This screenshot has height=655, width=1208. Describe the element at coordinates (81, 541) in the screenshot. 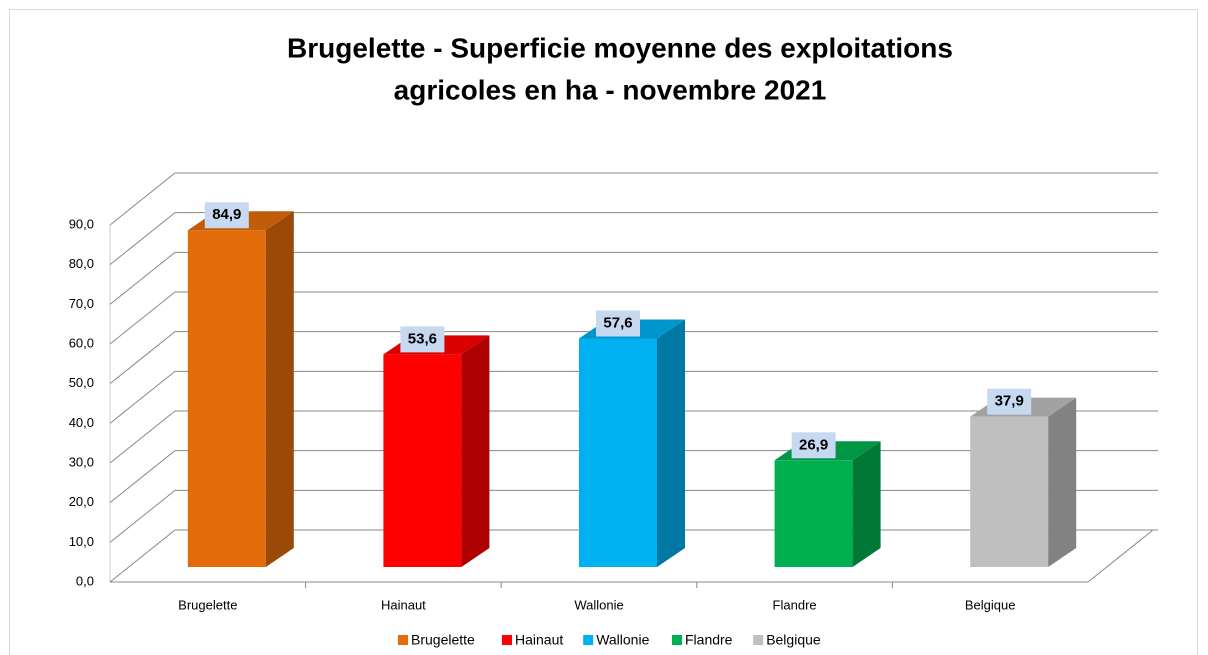

I see `y-tick-label: 10,0` at that location.